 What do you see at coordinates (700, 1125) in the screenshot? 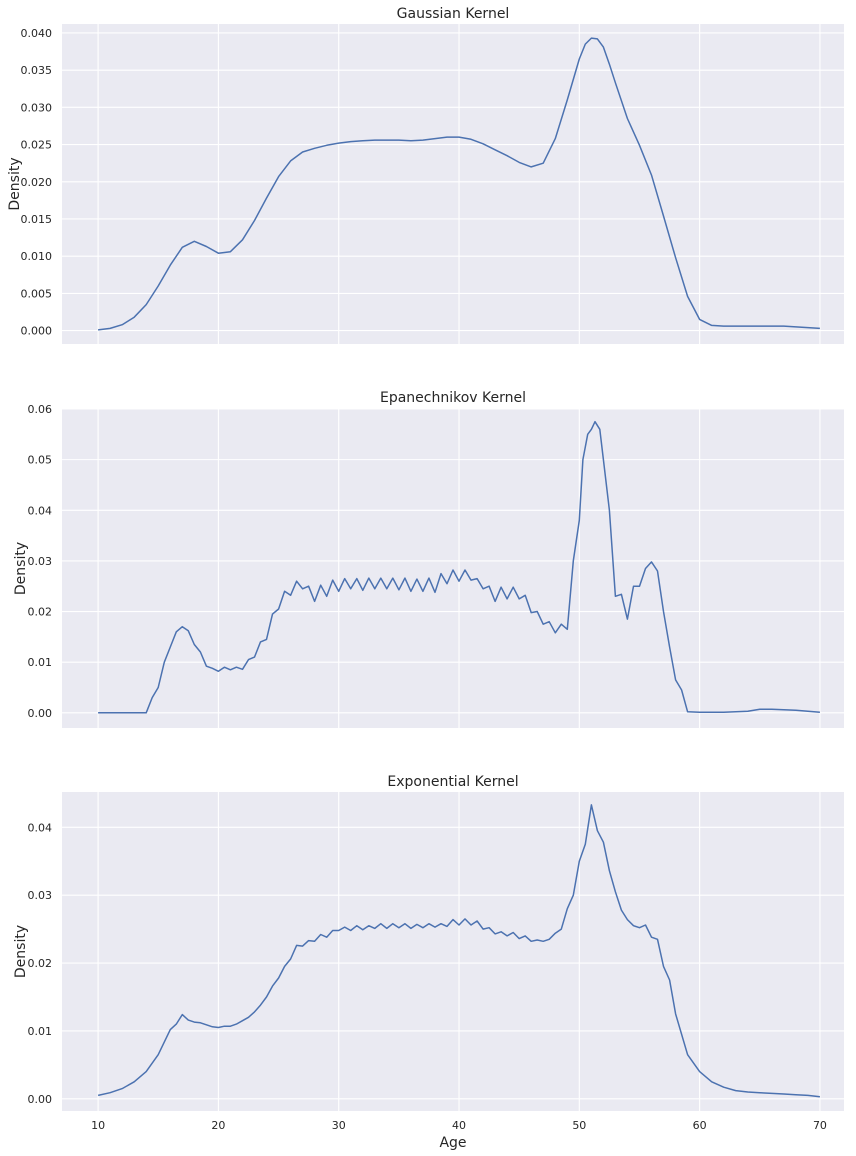
I see `x-tick-label: 60` at bounding box center [700, 1125].